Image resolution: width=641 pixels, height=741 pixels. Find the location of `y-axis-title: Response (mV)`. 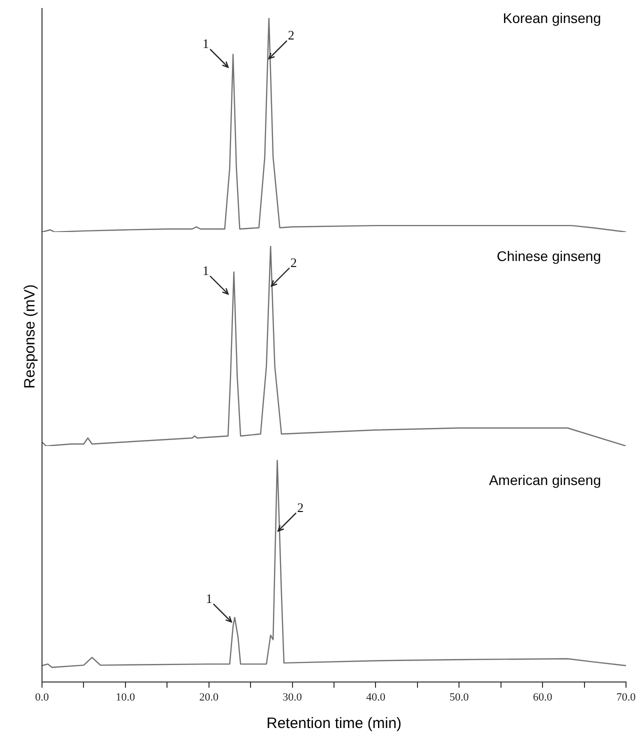

y-axis-title: Response (mV) is located at coordinates (30, 337).